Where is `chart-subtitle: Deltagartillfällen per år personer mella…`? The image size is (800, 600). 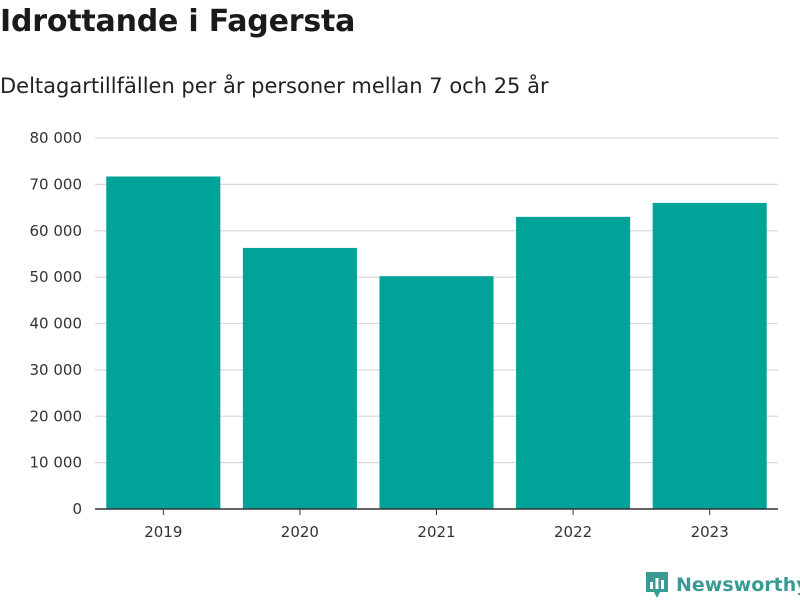 chart-subtitle: Deltagartillfällen per år personer mella… is located at coordinates (274, 86).